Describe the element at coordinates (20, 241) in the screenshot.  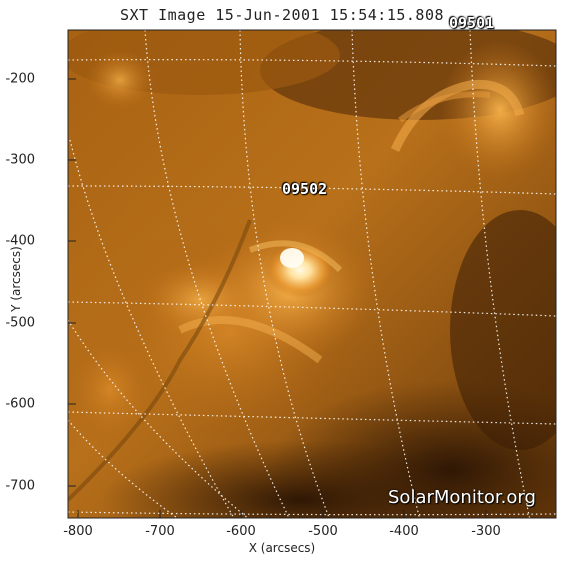
I see `y-tick-label: -400` at that location.